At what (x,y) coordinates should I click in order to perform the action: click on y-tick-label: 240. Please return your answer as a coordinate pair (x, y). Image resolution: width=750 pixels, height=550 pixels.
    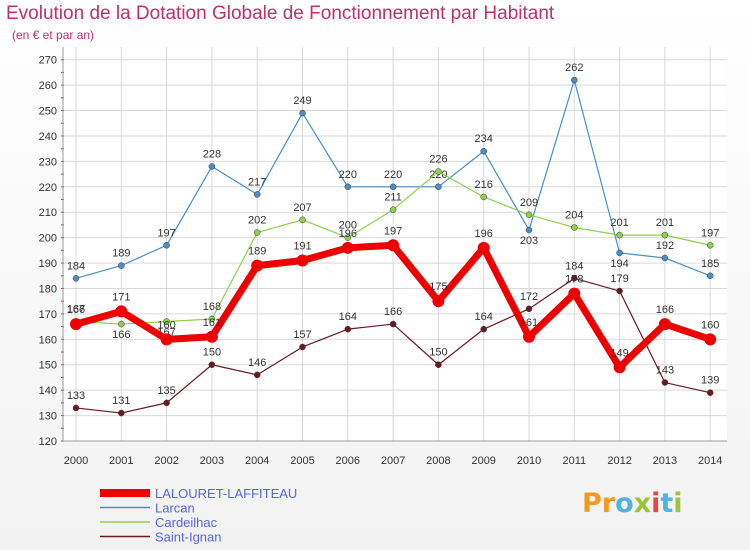
    Looking at the image, I should click on (48, 137).